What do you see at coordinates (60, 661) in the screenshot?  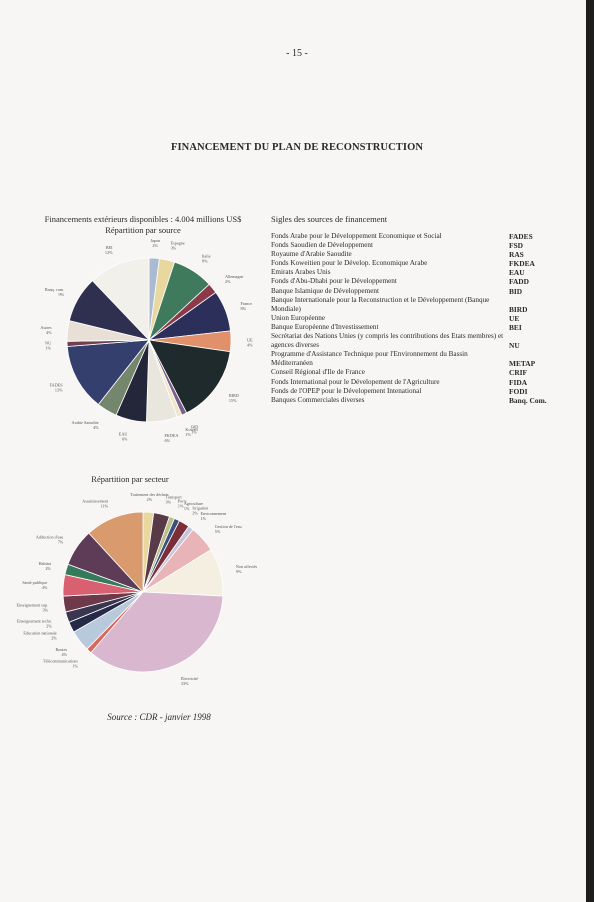 I see `pie-slice-label: Télécommunications` at bounding box center [60, 661].